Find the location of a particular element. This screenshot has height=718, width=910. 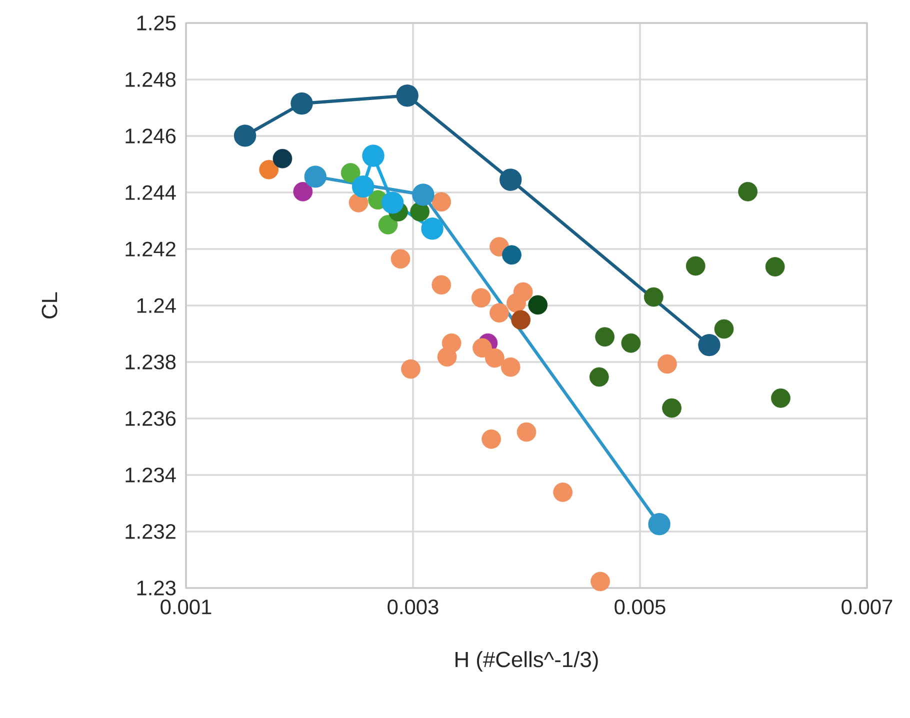

y-tick-label: 1.25 is located at coordinates (156, 23).